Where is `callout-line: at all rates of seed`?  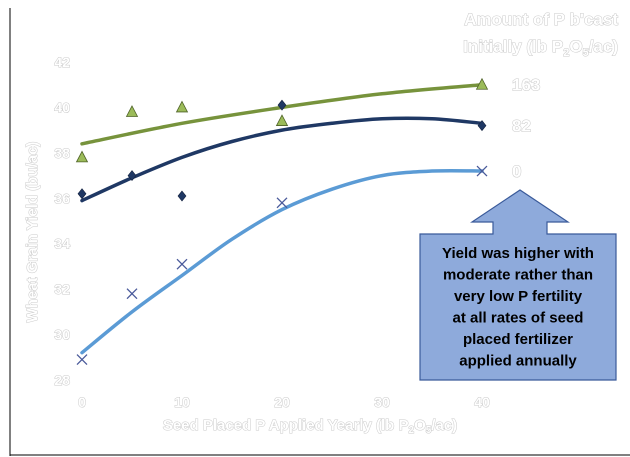 callout-line: at all rates of seed is located at coordinates (518, 318).